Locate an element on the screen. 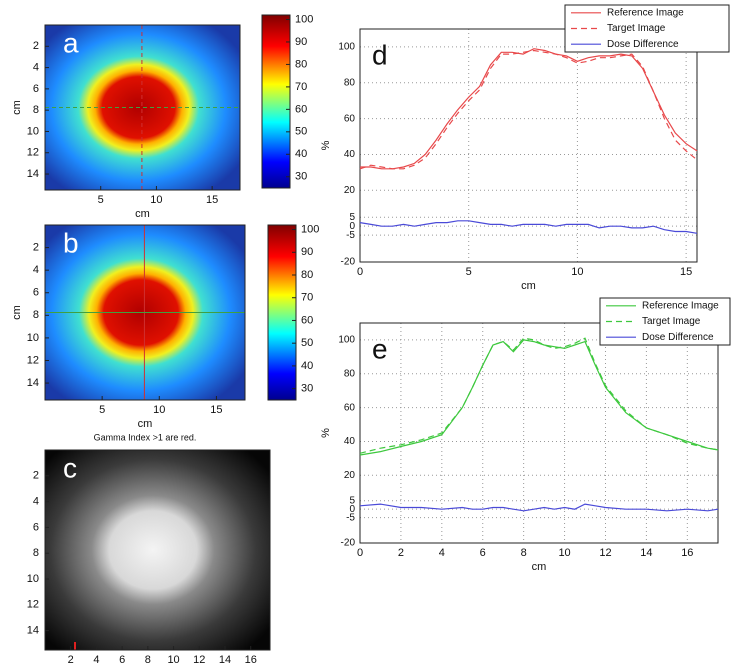 The height and width of the screenshot is (672, 731). panel-letter: e is located at coordinates (380, 348).